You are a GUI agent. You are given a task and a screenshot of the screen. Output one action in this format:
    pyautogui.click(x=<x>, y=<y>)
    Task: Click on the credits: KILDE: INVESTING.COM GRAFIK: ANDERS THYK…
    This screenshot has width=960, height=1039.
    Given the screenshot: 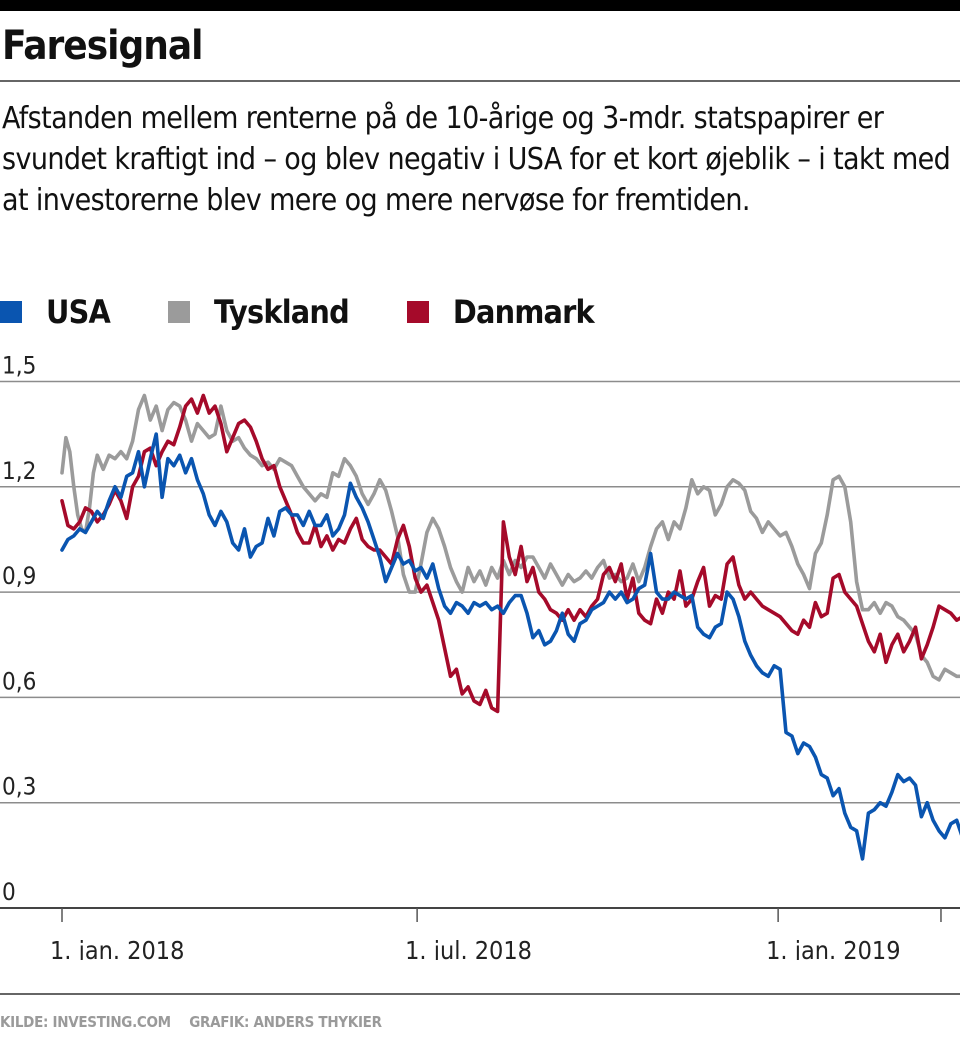 What is the action you would take?
    pyautogui.click(x=191, y=1022)
    